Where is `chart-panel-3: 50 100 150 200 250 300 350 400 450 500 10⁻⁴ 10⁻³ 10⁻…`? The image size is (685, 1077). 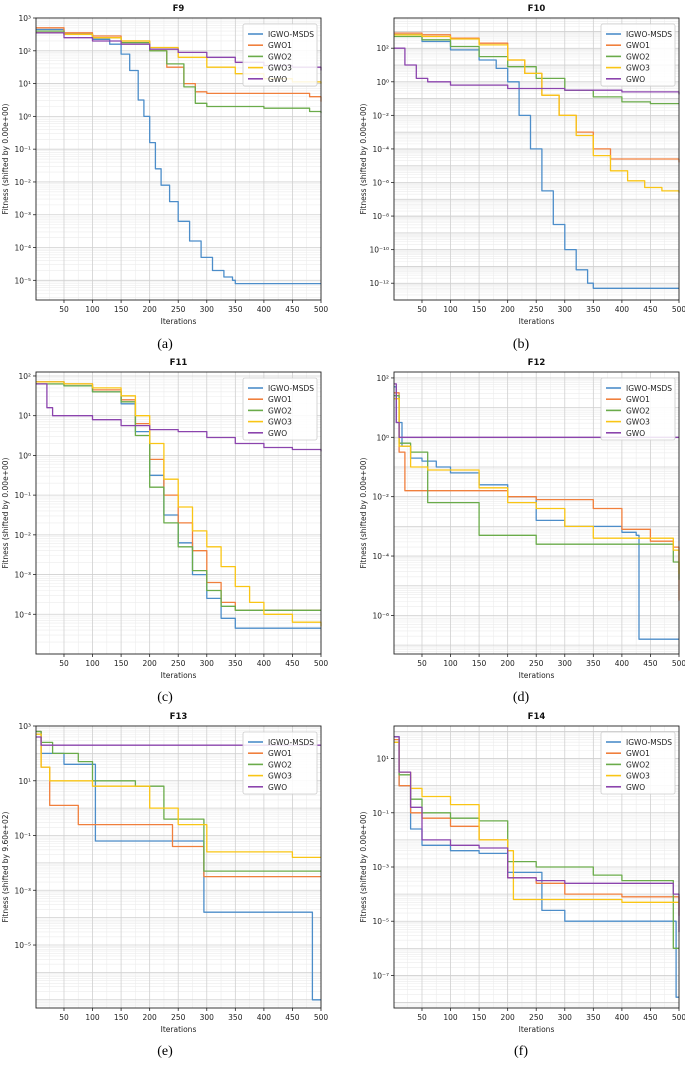
chart-panel-3: 50 100 150 200 250 300 350 400 450 500 10⁻⁴ 10⁻³ 10⁻… is located at coordinates (164, 519).